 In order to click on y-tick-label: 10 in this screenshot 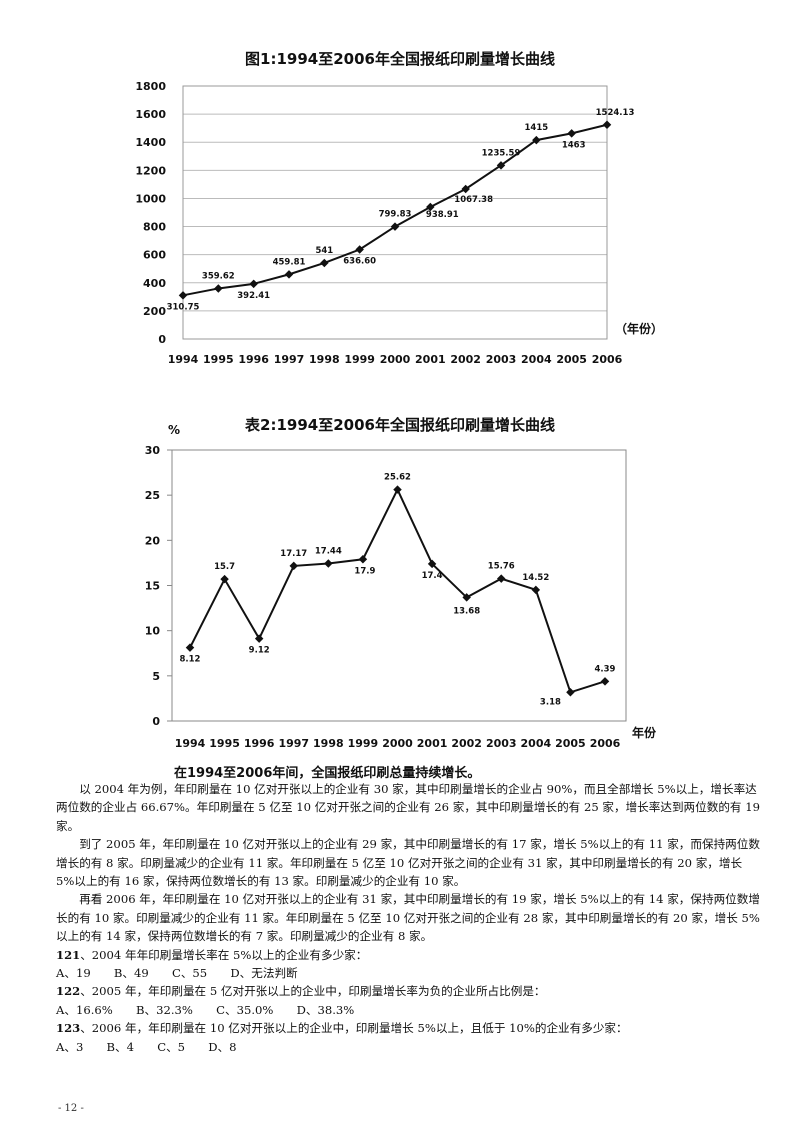, I will do `click(153, 631)`.